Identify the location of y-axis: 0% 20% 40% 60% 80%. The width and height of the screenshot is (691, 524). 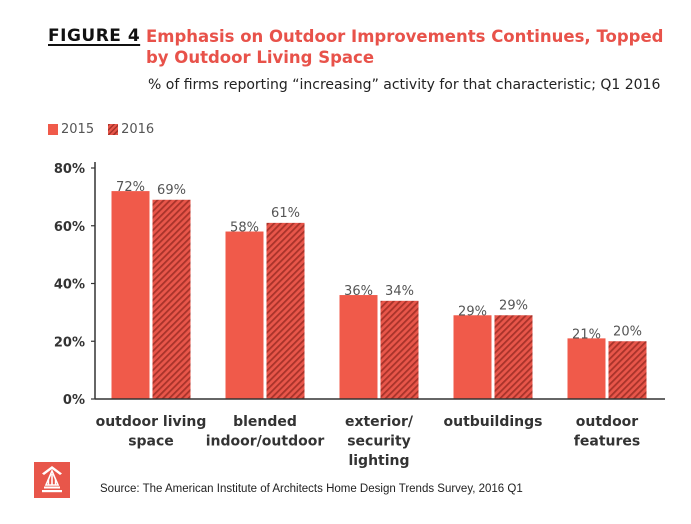
(75, 285).